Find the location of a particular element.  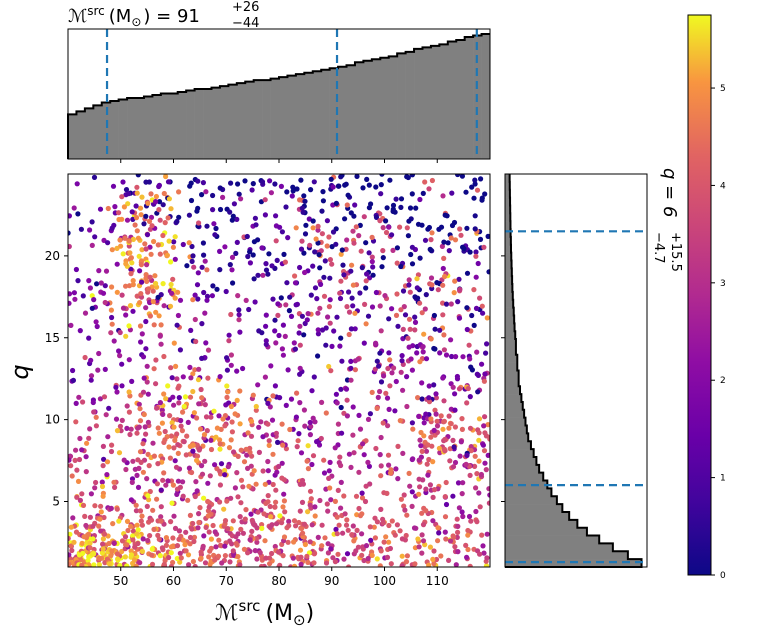

right-title-main: q = 6 is located at coordinates (669, 192).